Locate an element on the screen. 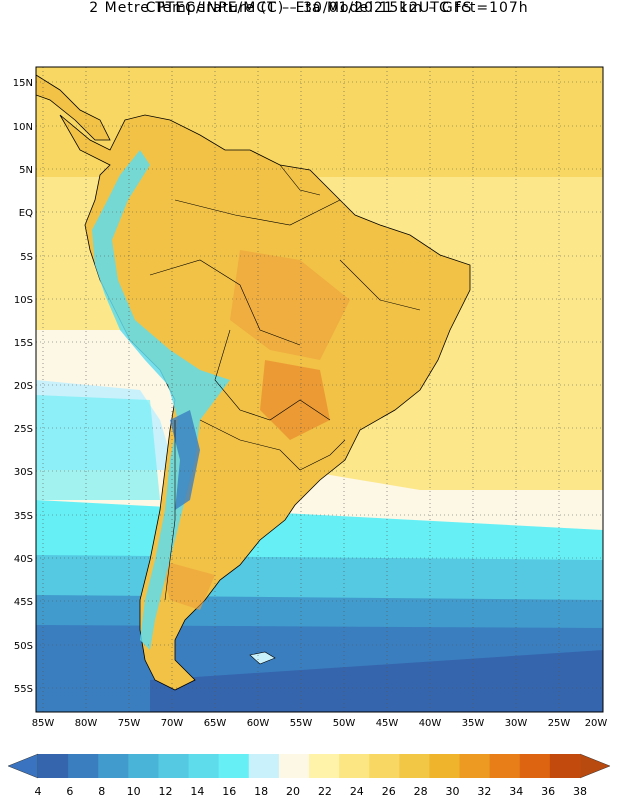 The width and height of the screenshot is (618, 800). colorbar-label: 32 is located at coordinates (484, 791).